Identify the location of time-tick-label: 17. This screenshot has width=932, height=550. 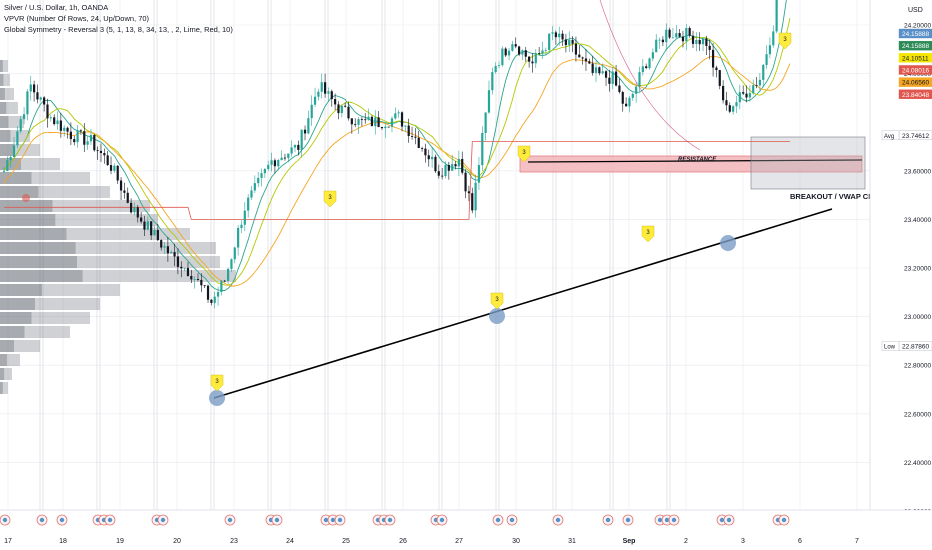
(8, 541).